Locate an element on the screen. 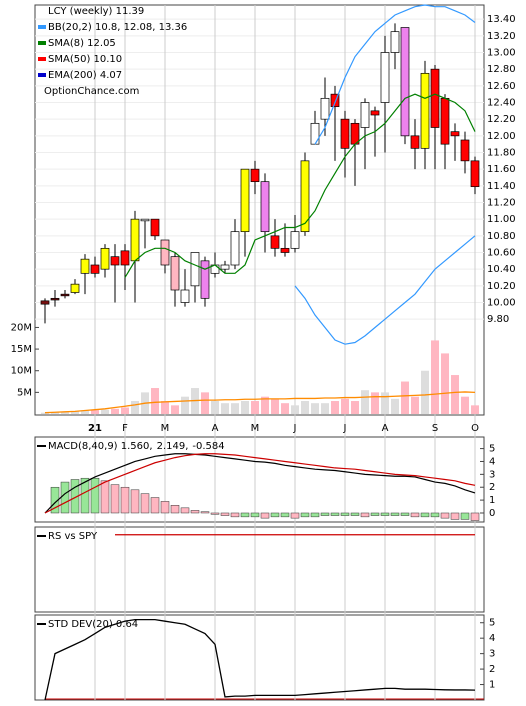 The width and height of the screenshot is (526, 706). y-tick-label: 13.00 is located at coordinates (501, 53).